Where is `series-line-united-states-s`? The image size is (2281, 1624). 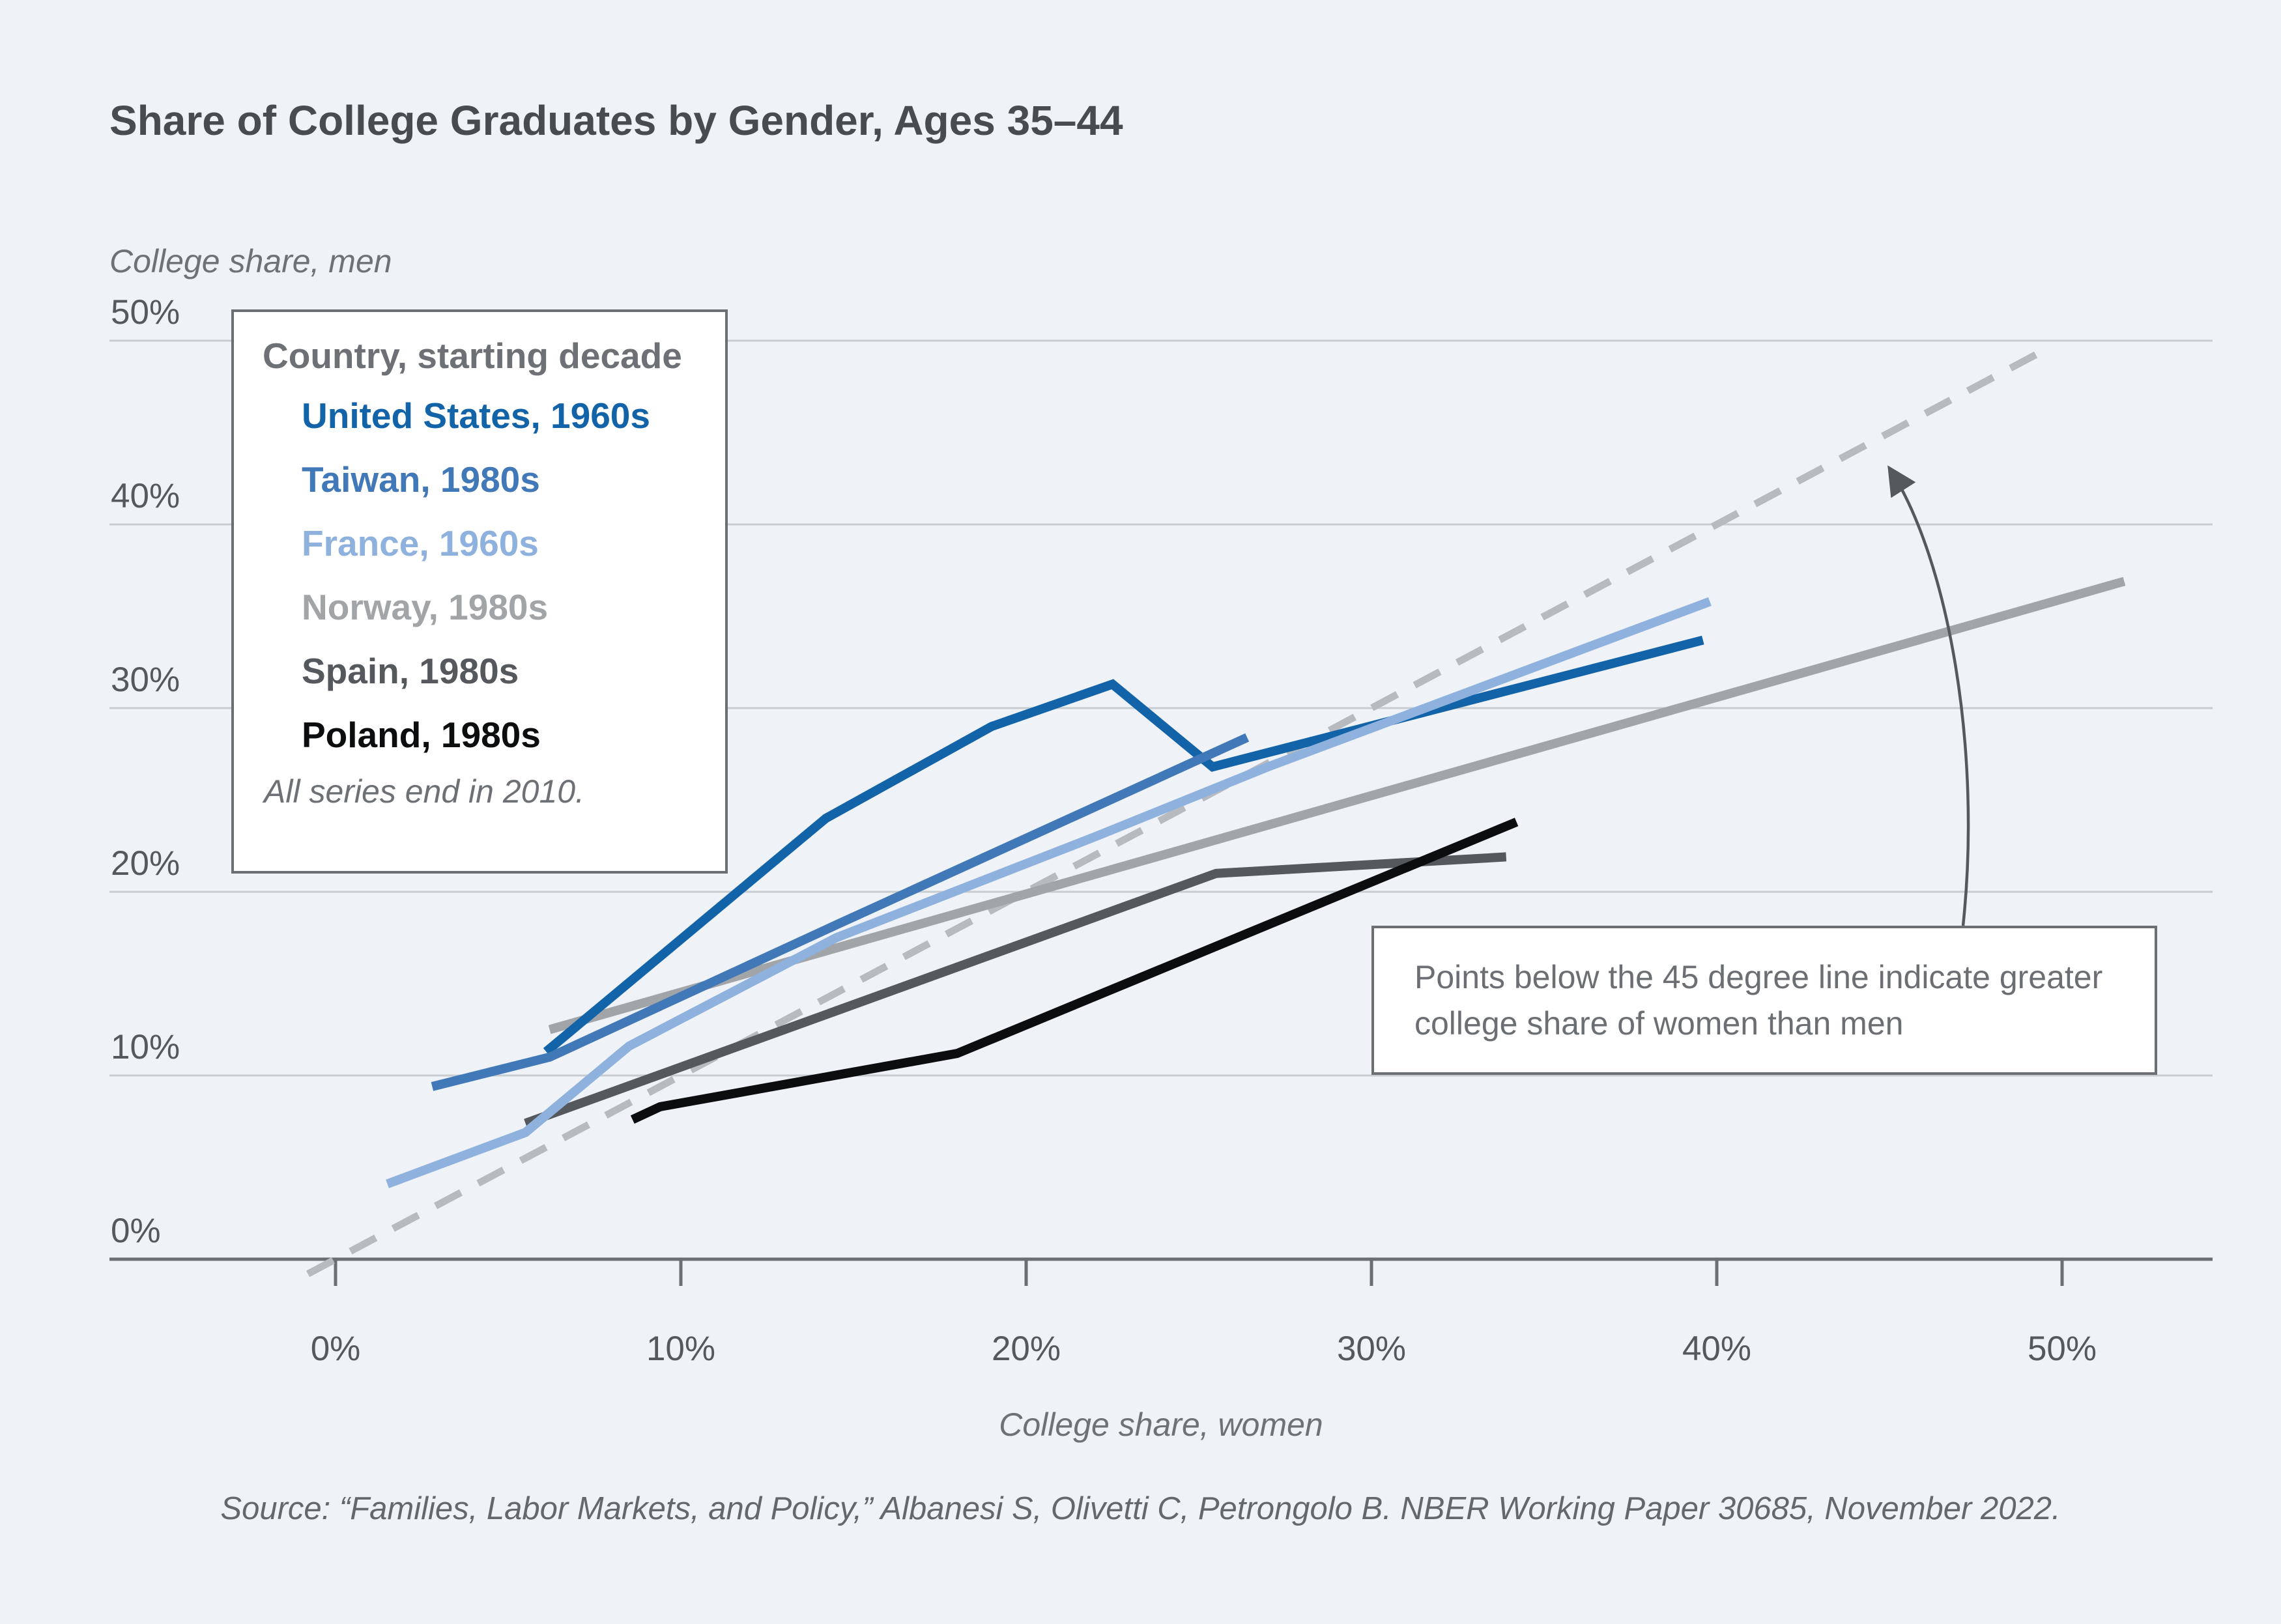 series-line-united-states-s is located at coordinates (1123, 845).